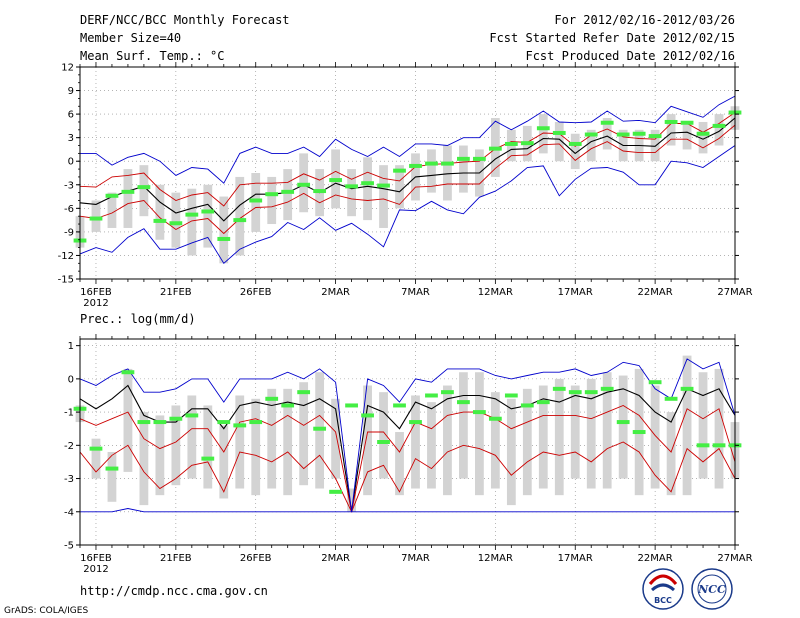 The height and width of the screenshot is (618, 800). Describe the element at coordinates (612, 38) in the screenshot. I see `forecast-start-date: Fcst Started Refer Date 2012/02/15` at that location.